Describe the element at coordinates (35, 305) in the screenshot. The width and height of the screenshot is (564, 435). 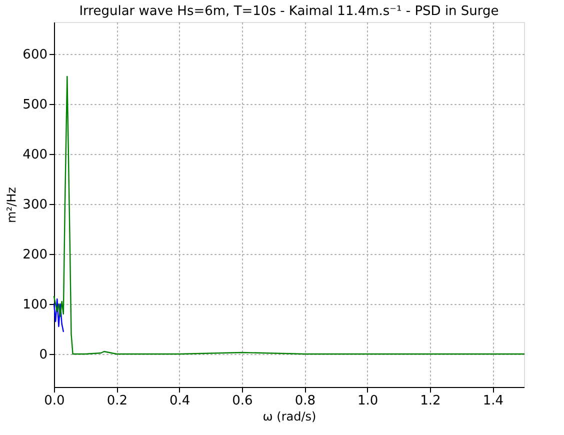
I see `y-tick-label: 100` at that location.